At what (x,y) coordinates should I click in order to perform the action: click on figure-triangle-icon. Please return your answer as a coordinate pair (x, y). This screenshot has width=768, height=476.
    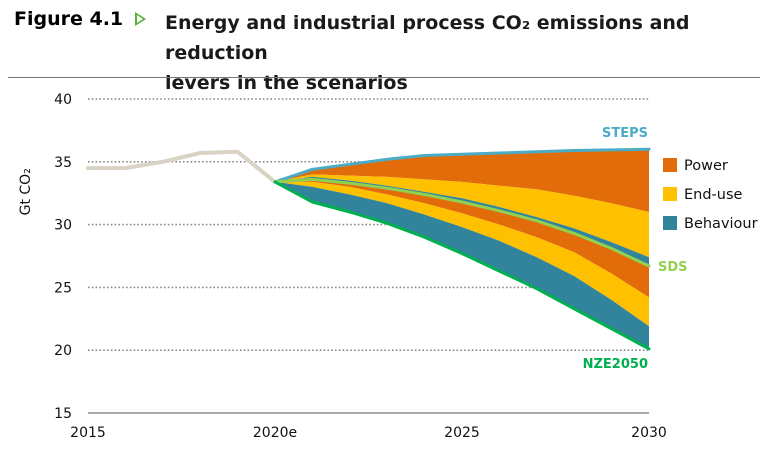
    Looking at the image, I should click on (140, 19).